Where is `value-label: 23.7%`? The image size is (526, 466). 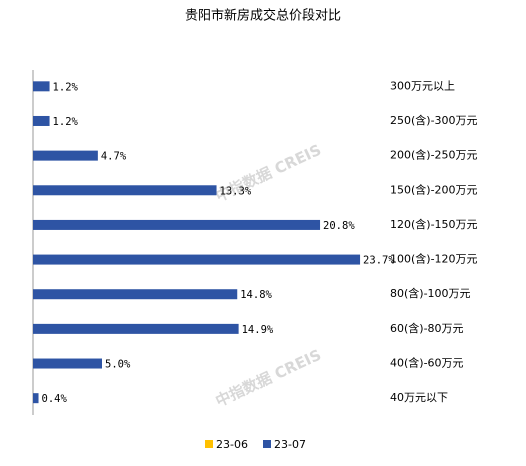 value-label: 23.7% is located at coordinates (379, 261).